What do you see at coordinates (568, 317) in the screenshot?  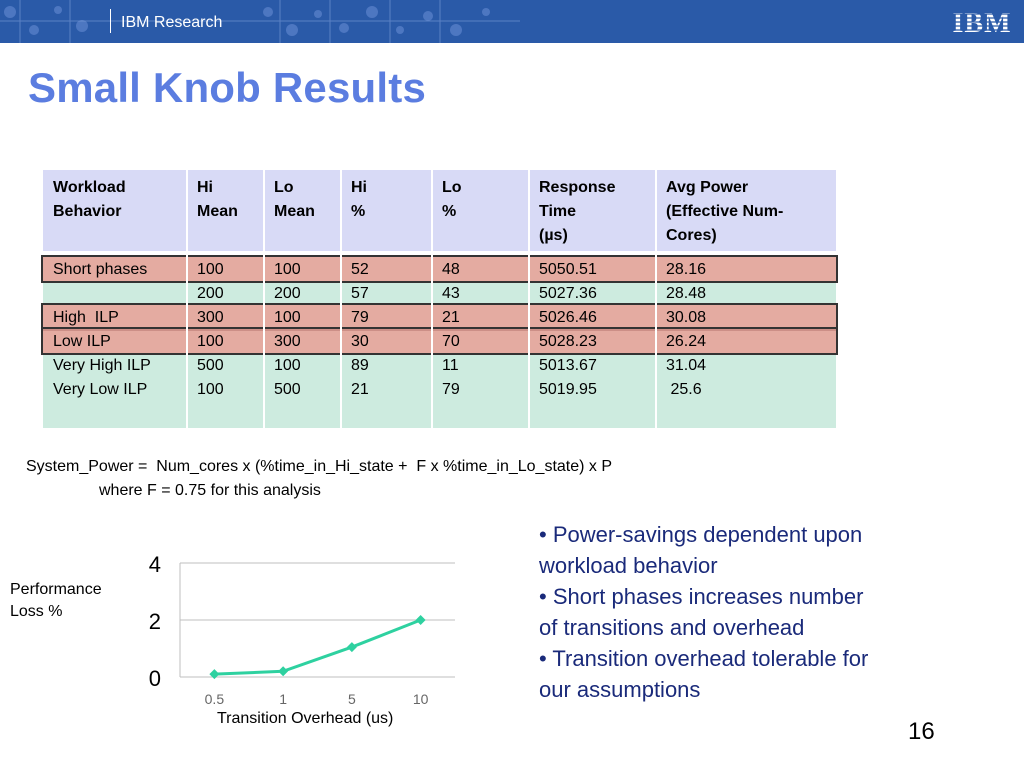 I see `table-cell: 5026.46` at bounding box center [568, 317].